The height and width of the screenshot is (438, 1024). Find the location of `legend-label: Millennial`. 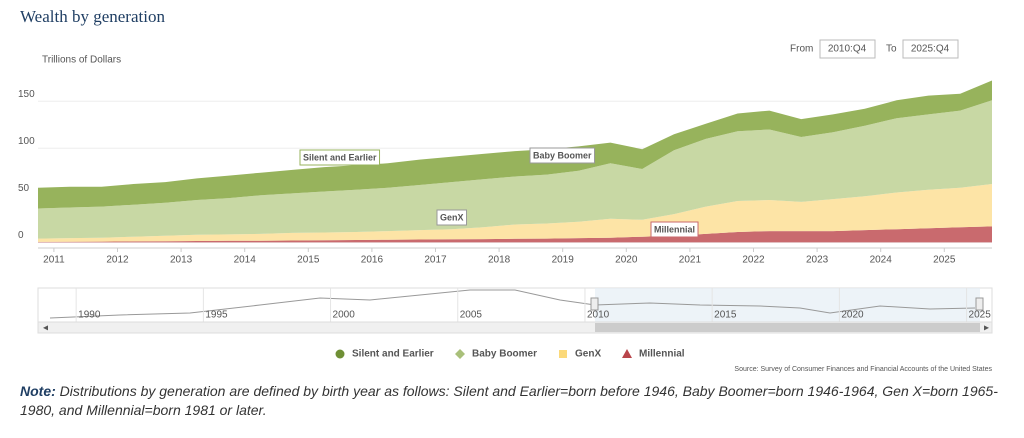

legend-label: Millennial is located at coordinates (662, 354).